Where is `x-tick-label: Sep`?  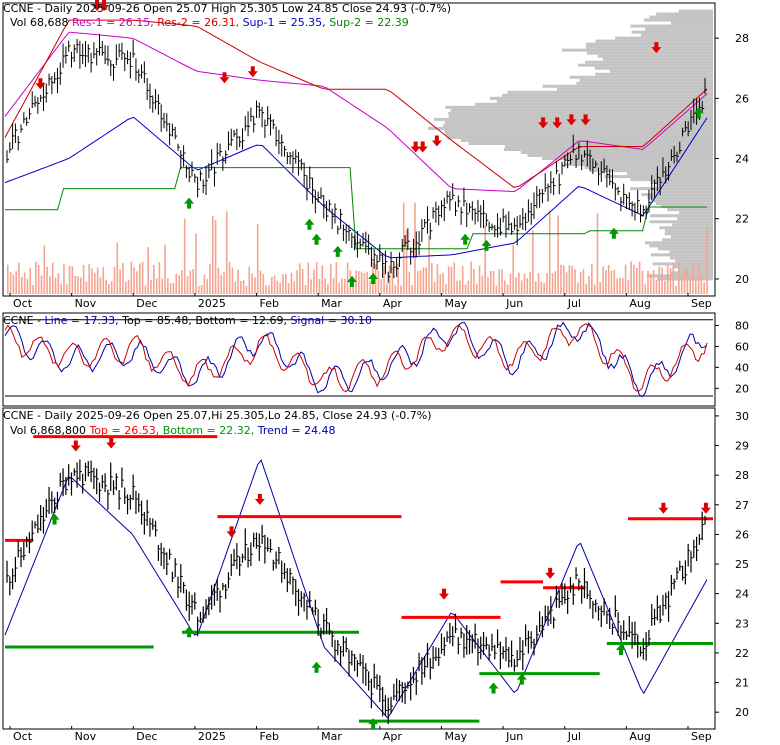
x-tick-label: Sep is located at coordinates (701, 736).